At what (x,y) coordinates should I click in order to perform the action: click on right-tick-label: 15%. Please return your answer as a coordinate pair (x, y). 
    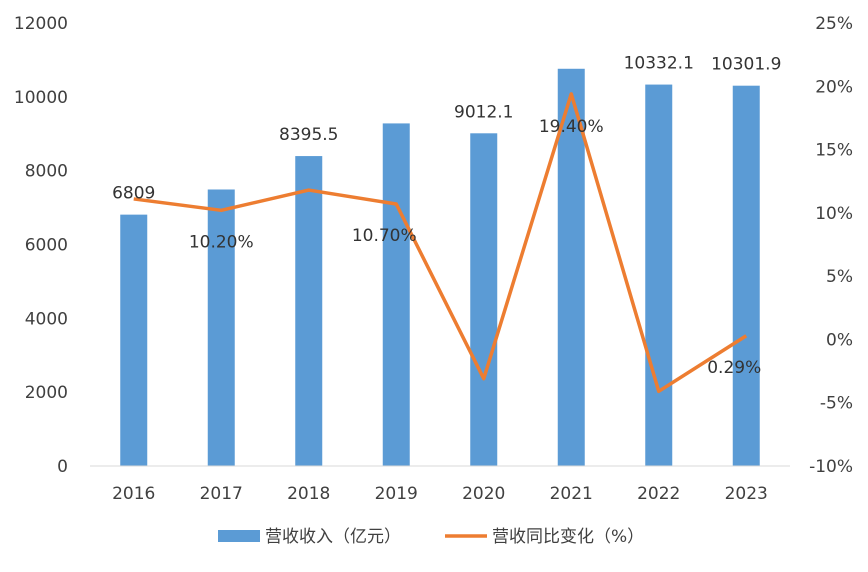
    Looking at the image, I should click on (834, 151).